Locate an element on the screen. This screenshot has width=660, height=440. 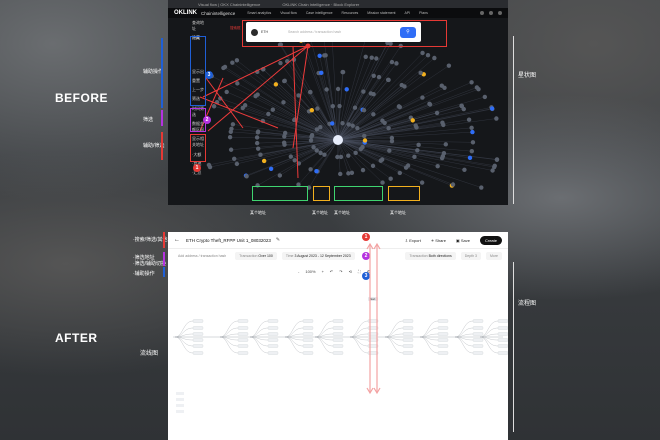
tool-undo: 上一步 is located at coordinates (198, 89).